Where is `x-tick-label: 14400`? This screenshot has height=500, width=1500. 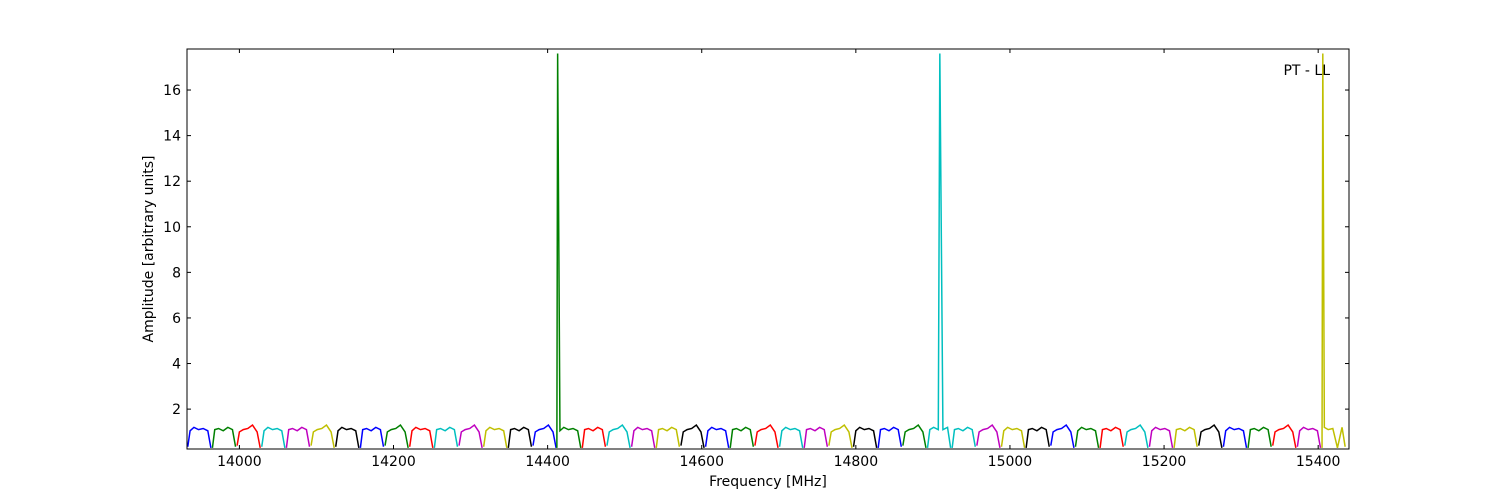 x-tick-label: 14400 is located at coordinates (547, 462).